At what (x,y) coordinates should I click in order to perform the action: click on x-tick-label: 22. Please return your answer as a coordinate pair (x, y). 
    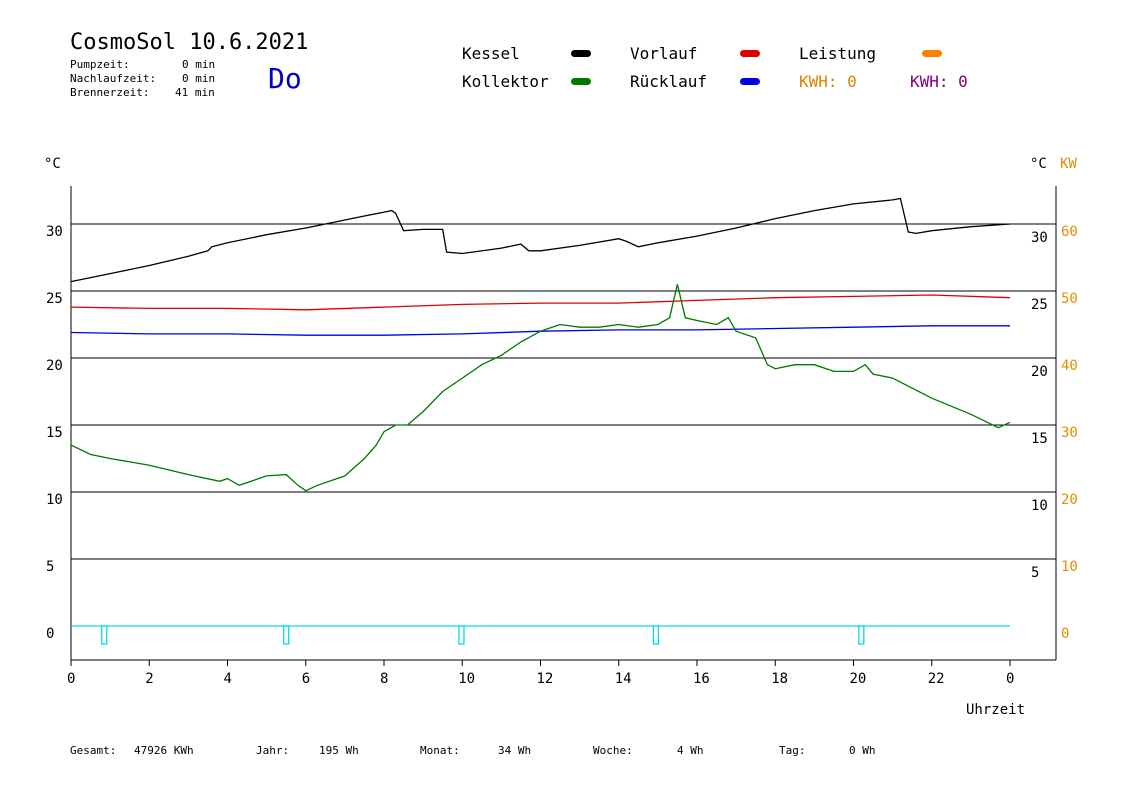
    Looking at the image, I should click on (936, 679).